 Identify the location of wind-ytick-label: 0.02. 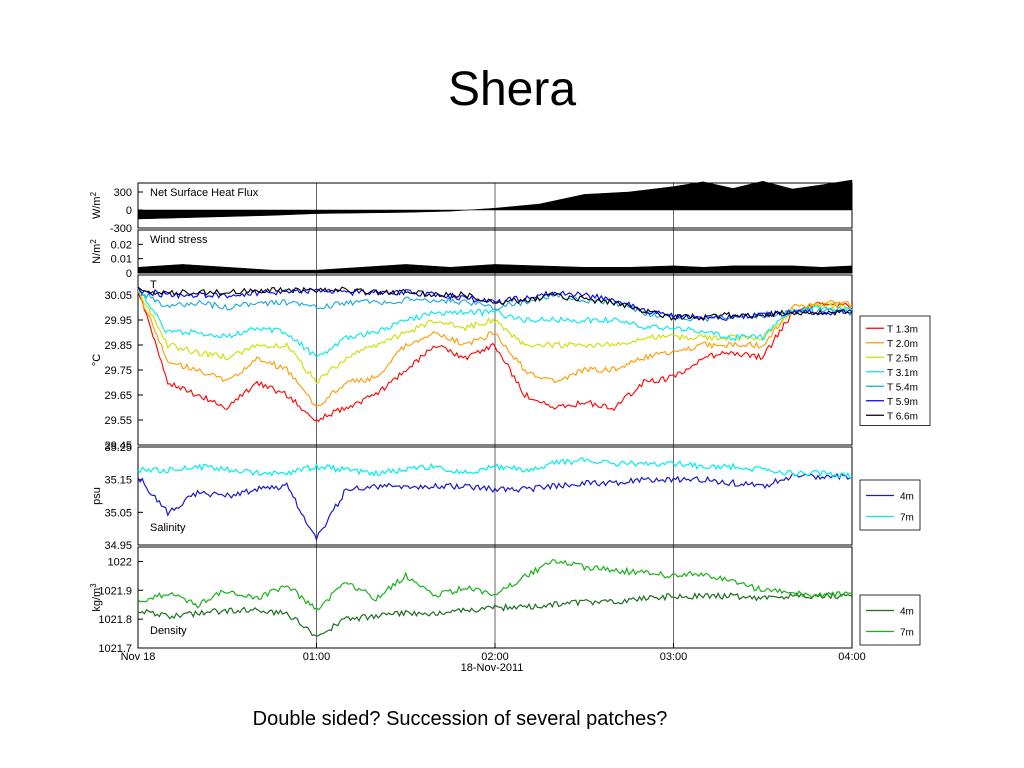
(121, 245).